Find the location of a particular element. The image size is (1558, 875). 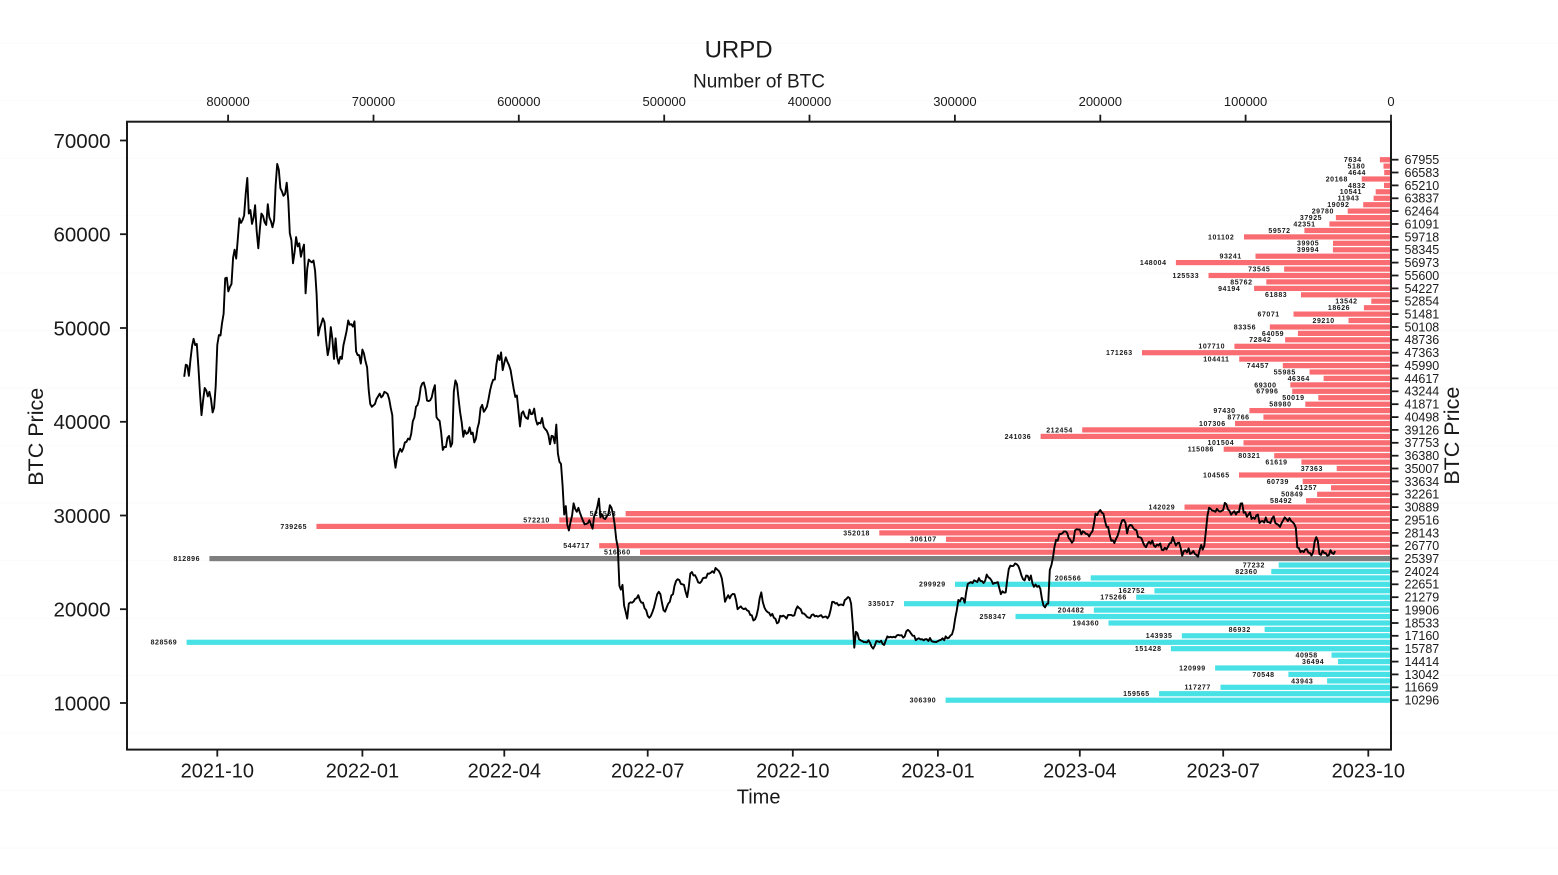

svg-text: 2021-10 is located at coordinates (217, 771).